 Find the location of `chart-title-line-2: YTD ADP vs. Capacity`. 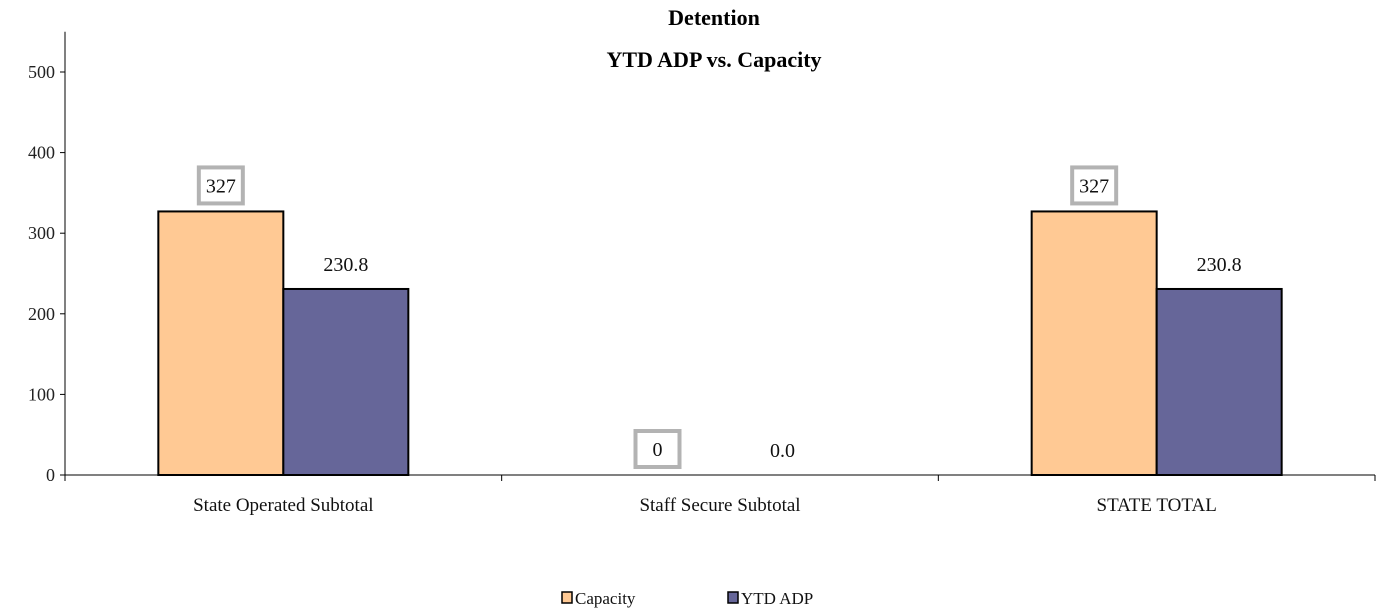

chart-title-line-2: YTD ADP vs. Capacity is located at coordinates (713, 59).